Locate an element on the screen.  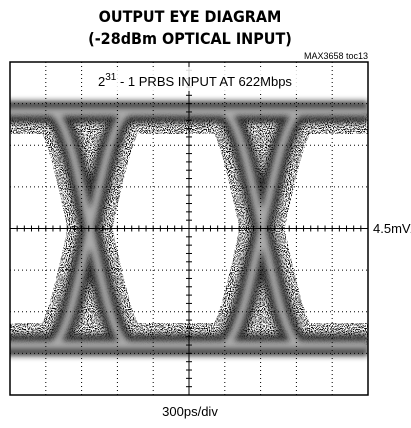
annotation-text: - 1 PRBS INPUT AT 622Mbps is located at coordinates (204, 81).